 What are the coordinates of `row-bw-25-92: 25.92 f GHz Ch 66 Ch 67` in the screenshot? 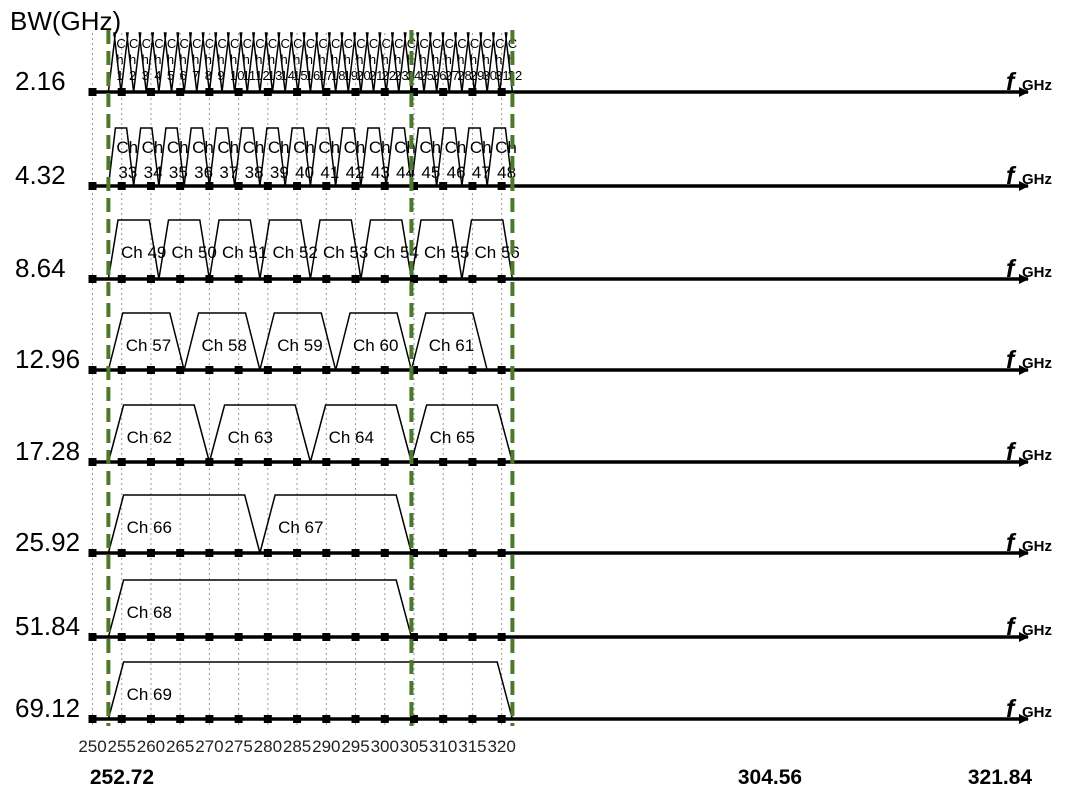 It's located at (533, 526).